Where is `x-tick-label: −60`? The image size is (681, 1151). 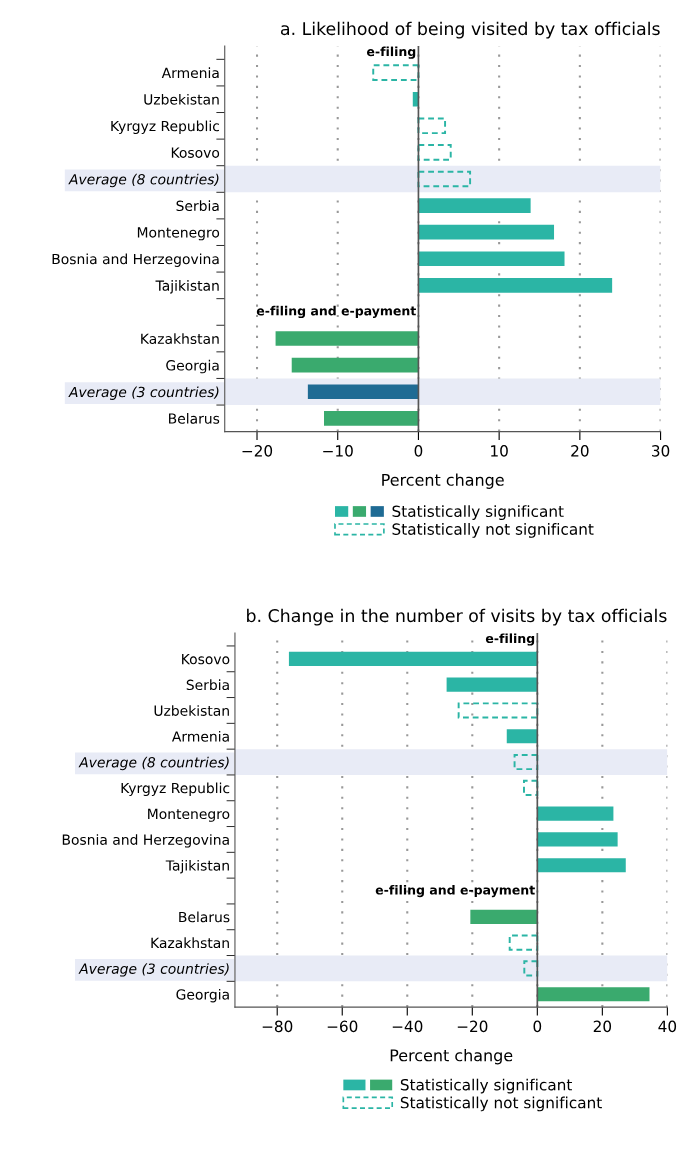
x-tick-label: −60 is located at coordinates (342, 1026).